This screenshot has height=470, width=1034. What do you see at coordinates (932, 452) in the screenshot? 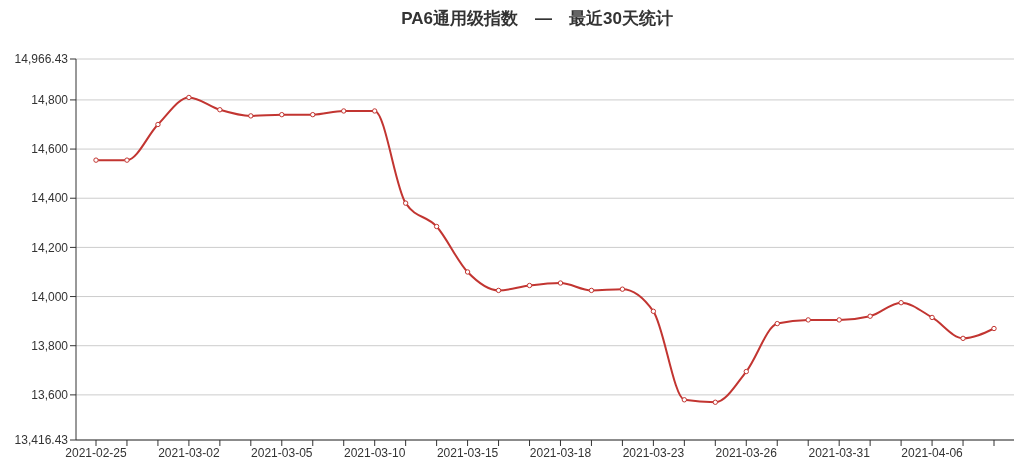
I see `x-tick-label: 2021-04-06` at bounding box center [932, 452].